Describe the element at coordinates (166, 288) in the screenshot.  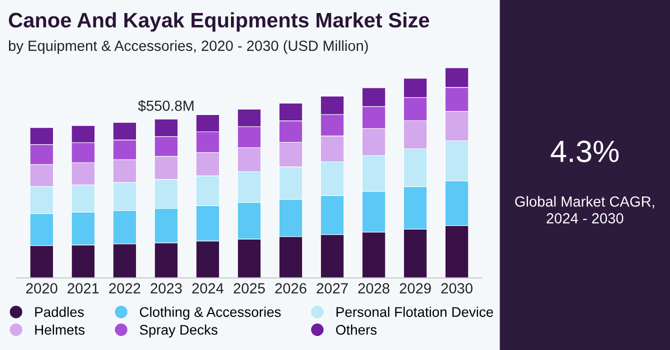
I see `x-tick-label: 2023` at that location.